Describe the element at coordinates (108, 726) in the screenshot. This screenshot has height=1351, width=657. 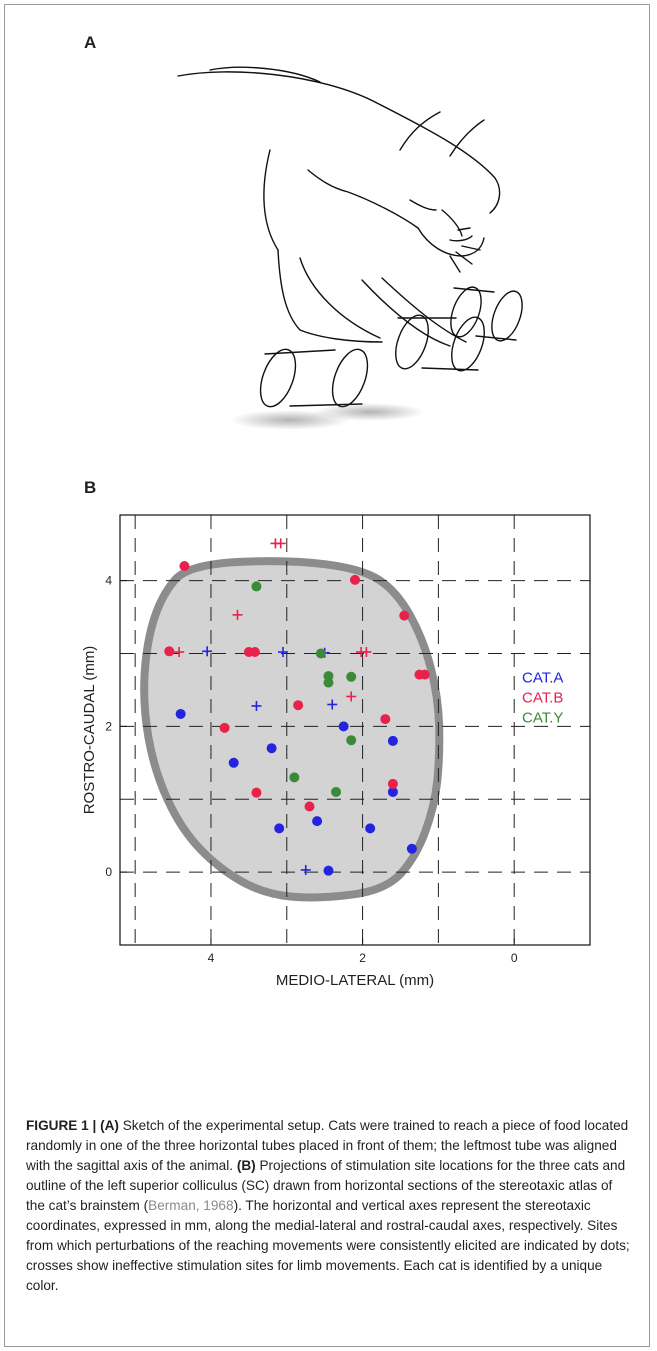
I see `y-tick-label: 2` at that location.